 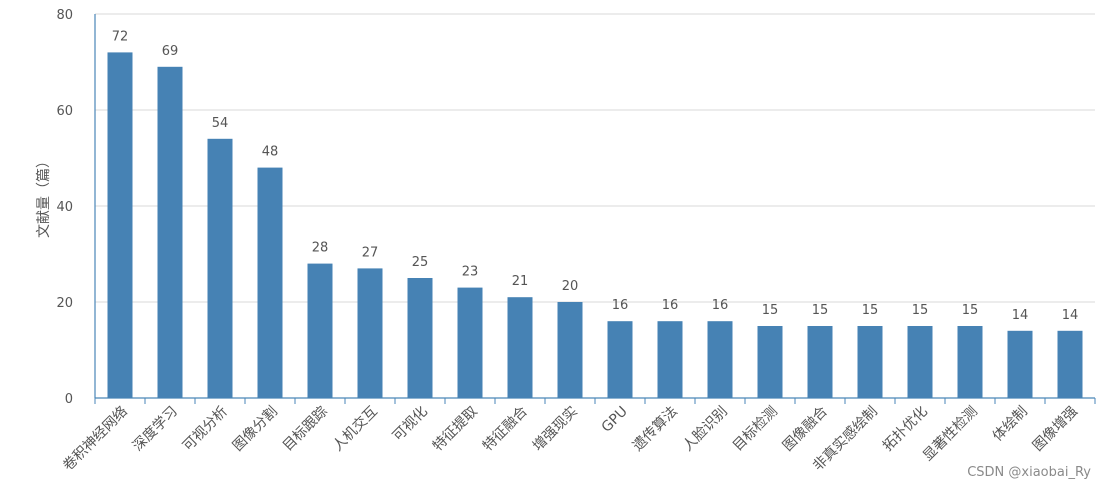 What do you see at coordinates (305, 429) in the screenshot?
I see `x-tick-label: 目标跟踪` at bounding box center [305, 429].